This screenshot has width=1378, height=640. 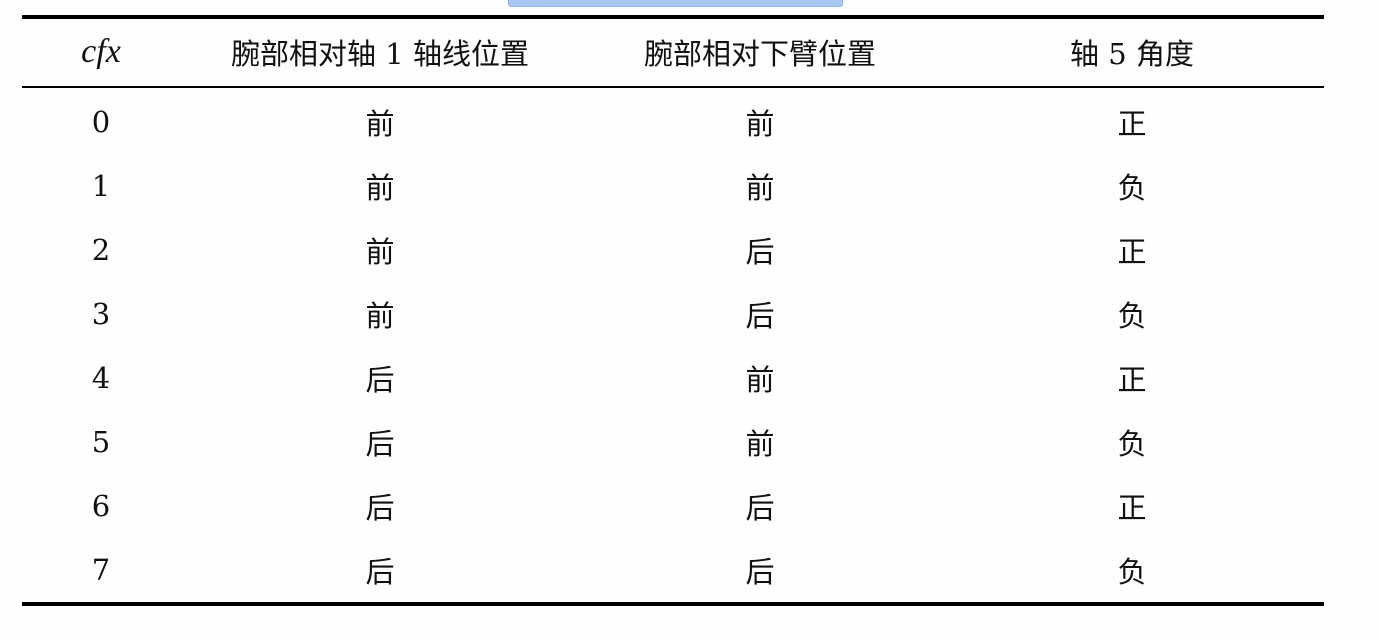 I want to click on top-rule, so click(x=673, y=17).